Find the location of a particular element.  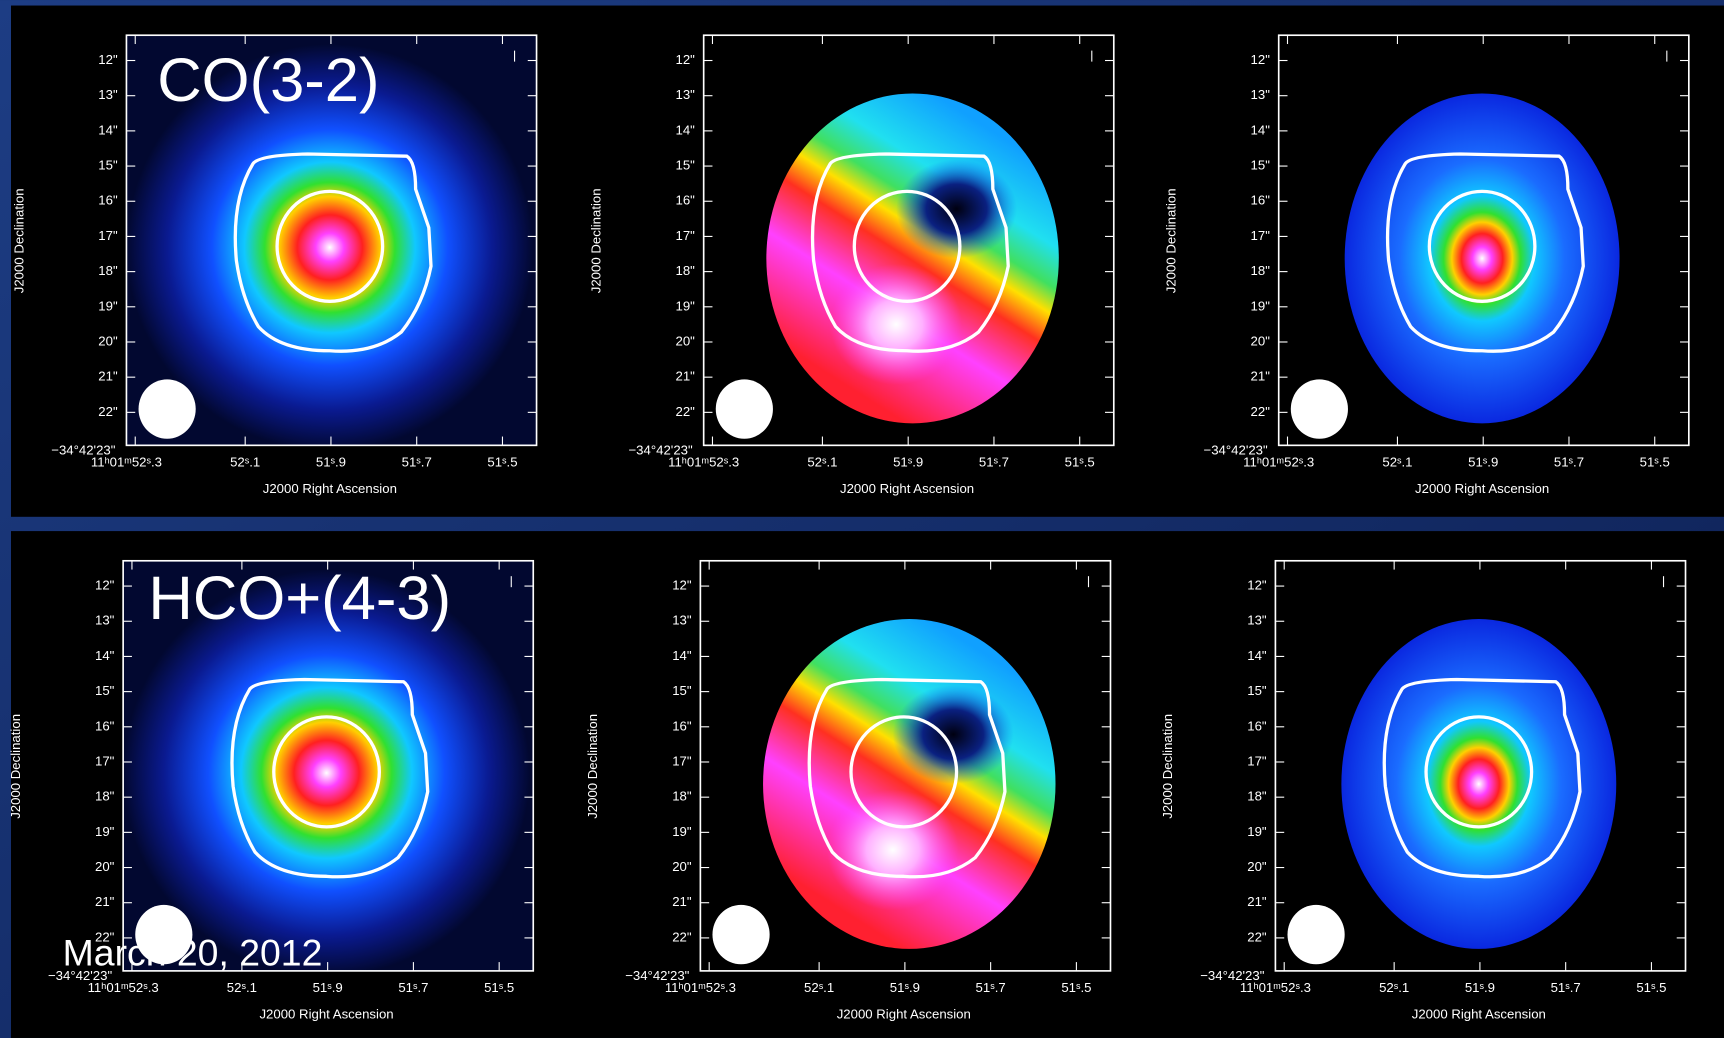

intensity-map is located at coordinates (326, 770).